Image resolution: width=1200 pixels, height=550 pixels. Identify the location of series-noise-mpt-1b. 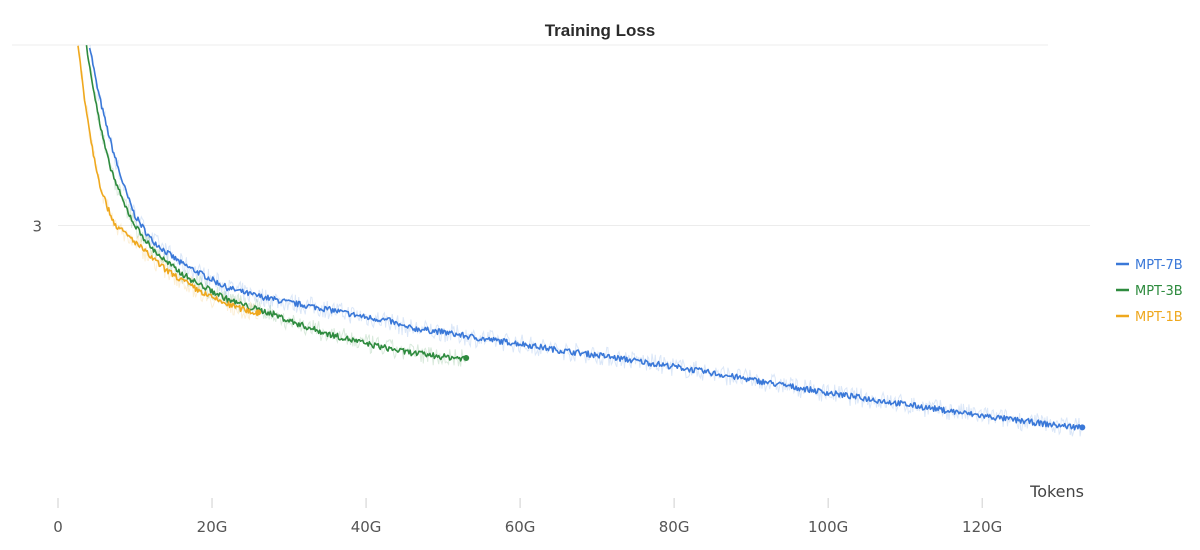
(168, 183).